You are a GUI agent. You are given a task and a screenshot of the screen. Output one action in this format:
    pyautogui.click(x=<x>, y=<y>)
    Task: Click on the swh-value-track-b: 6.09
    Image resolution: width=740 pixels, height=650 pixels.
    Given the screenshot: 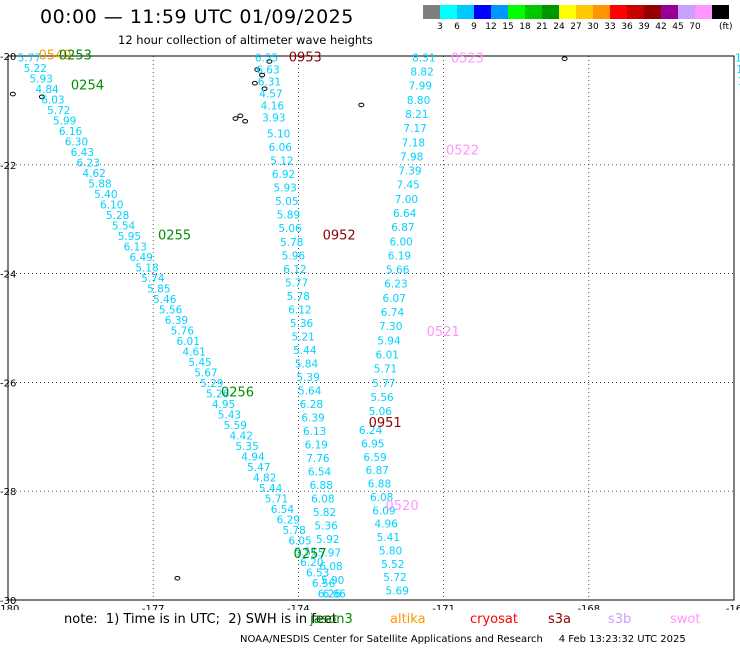 What is the action you would take?
    pyautogui.click(x=383, y=511)
    